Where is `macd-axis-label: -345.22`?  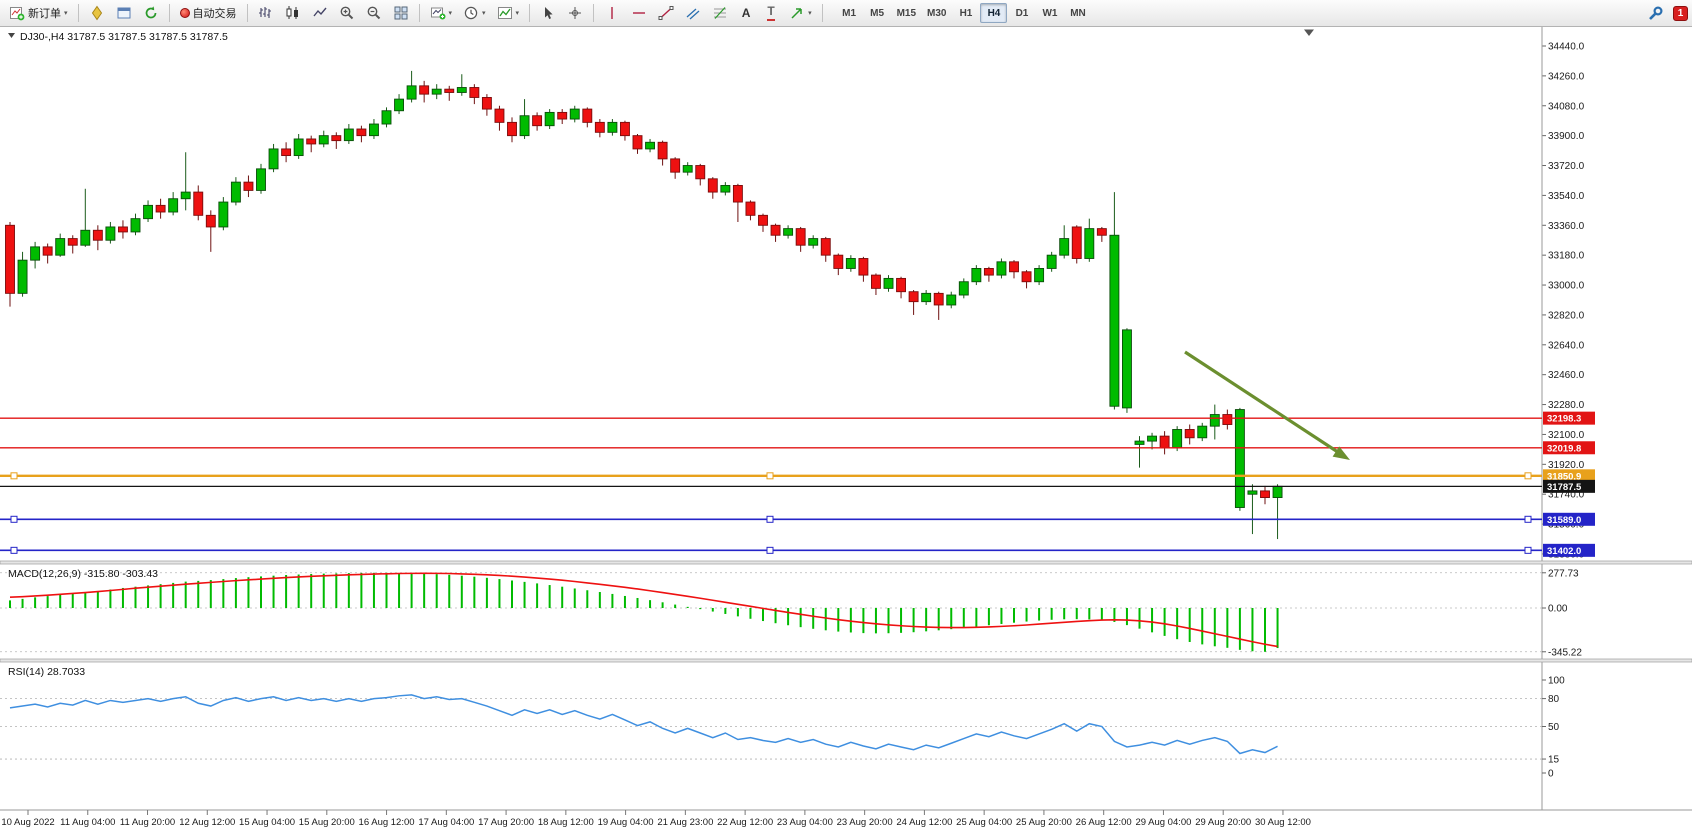
macd-axis-label: -345.22 is located at coordinates (1565, 652).